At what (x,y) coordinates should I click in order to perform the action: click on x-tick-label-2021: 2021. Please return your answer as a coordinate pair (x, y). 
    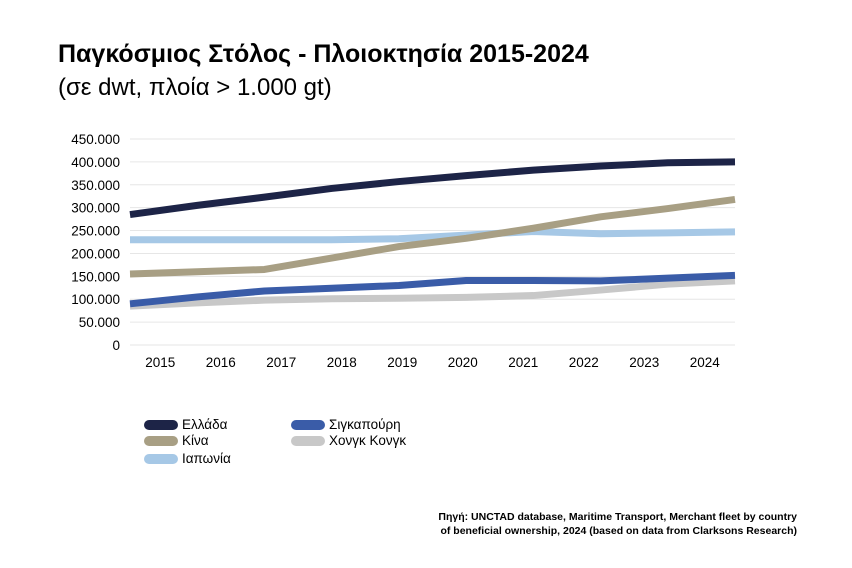
    Looking at the image, I should click on (523, 362).